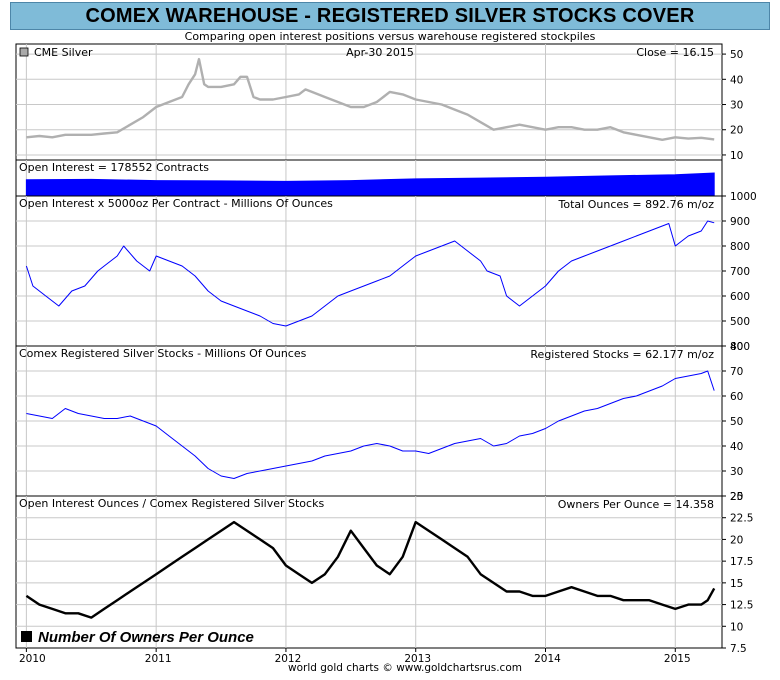  I want to click on y-tick-label: 700, so click(740, 272).